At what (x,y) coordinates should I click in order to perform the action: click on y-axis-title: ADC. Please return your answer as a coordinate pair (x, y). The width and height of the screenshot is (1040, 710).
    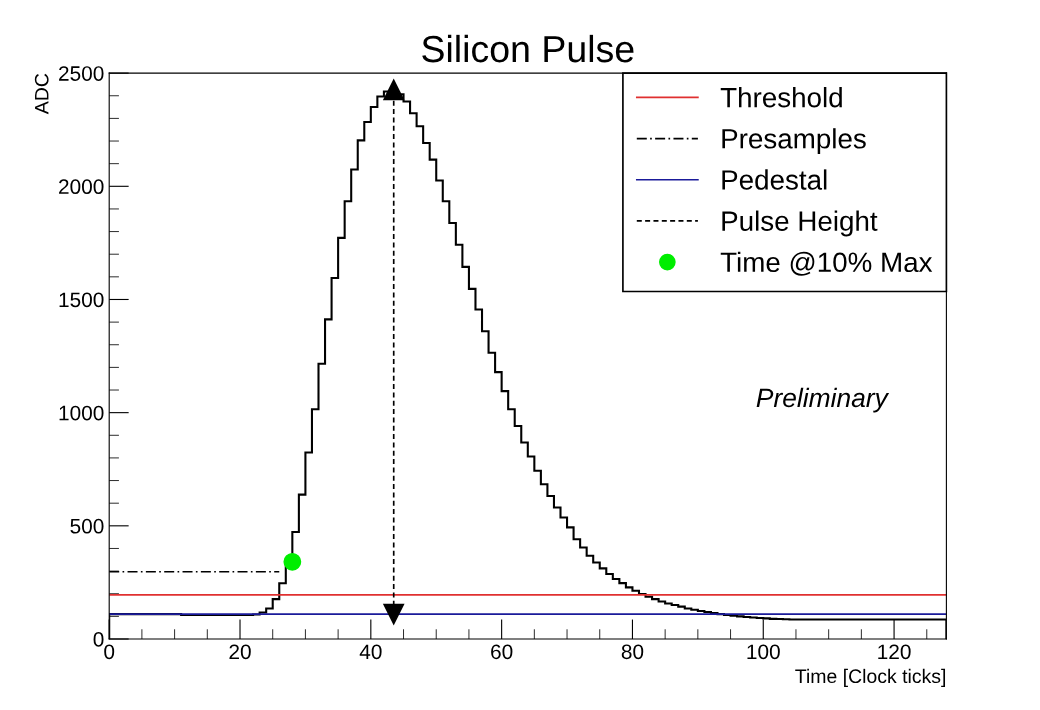
    Looking at the image, I should click on (41, 94).